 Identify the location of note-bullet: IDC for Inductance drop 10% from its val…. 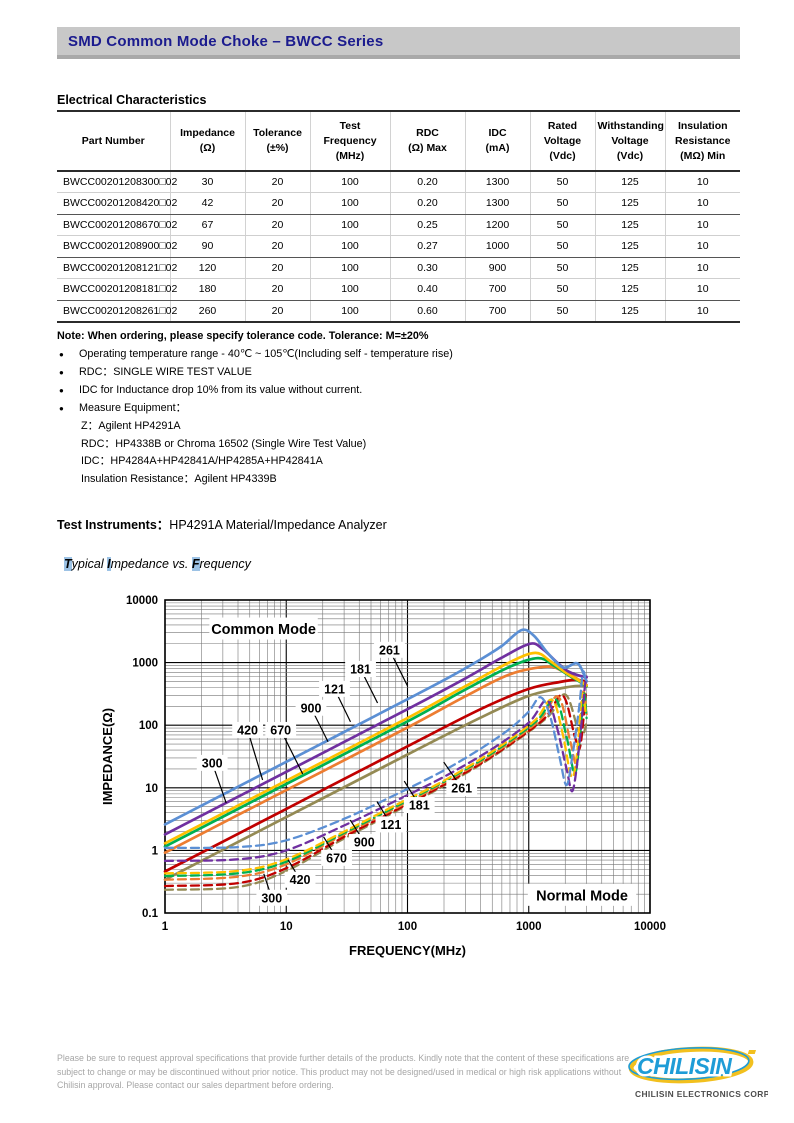
(387, 390).